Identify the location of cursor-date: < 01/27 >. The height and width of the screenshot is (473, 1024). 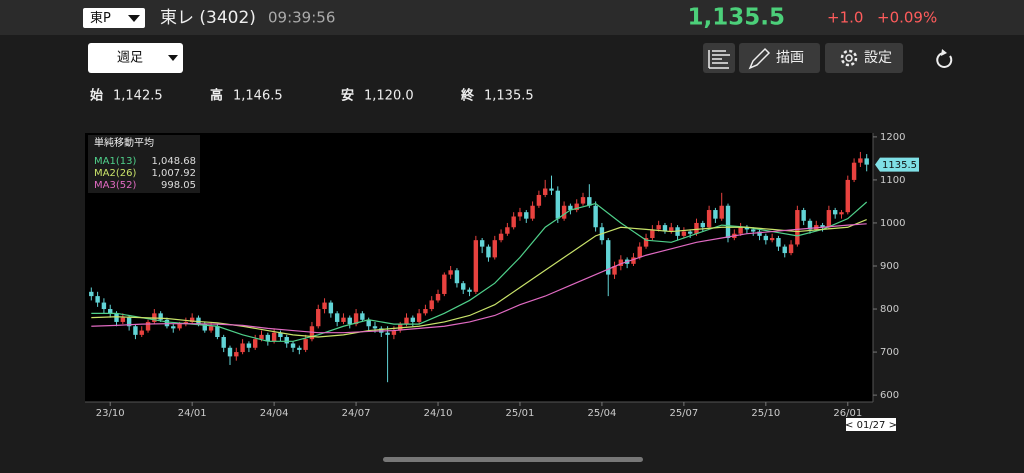
(871, 425).